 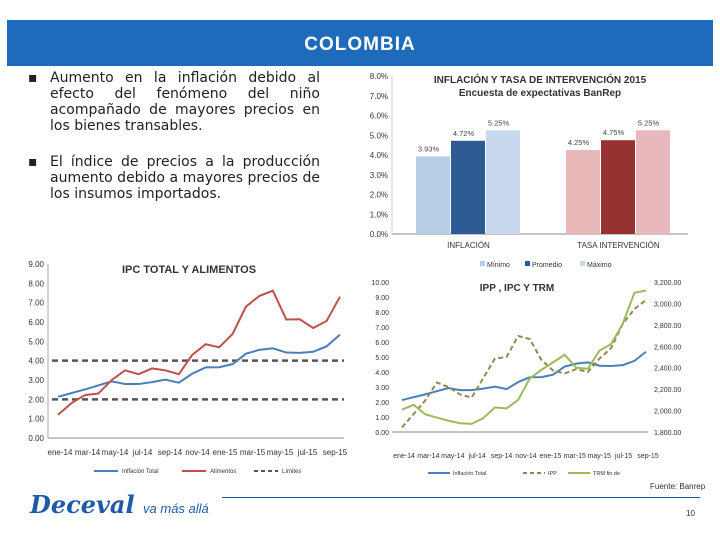 I want to click on legend-label: Mínimo, so click(x=498, y=265).